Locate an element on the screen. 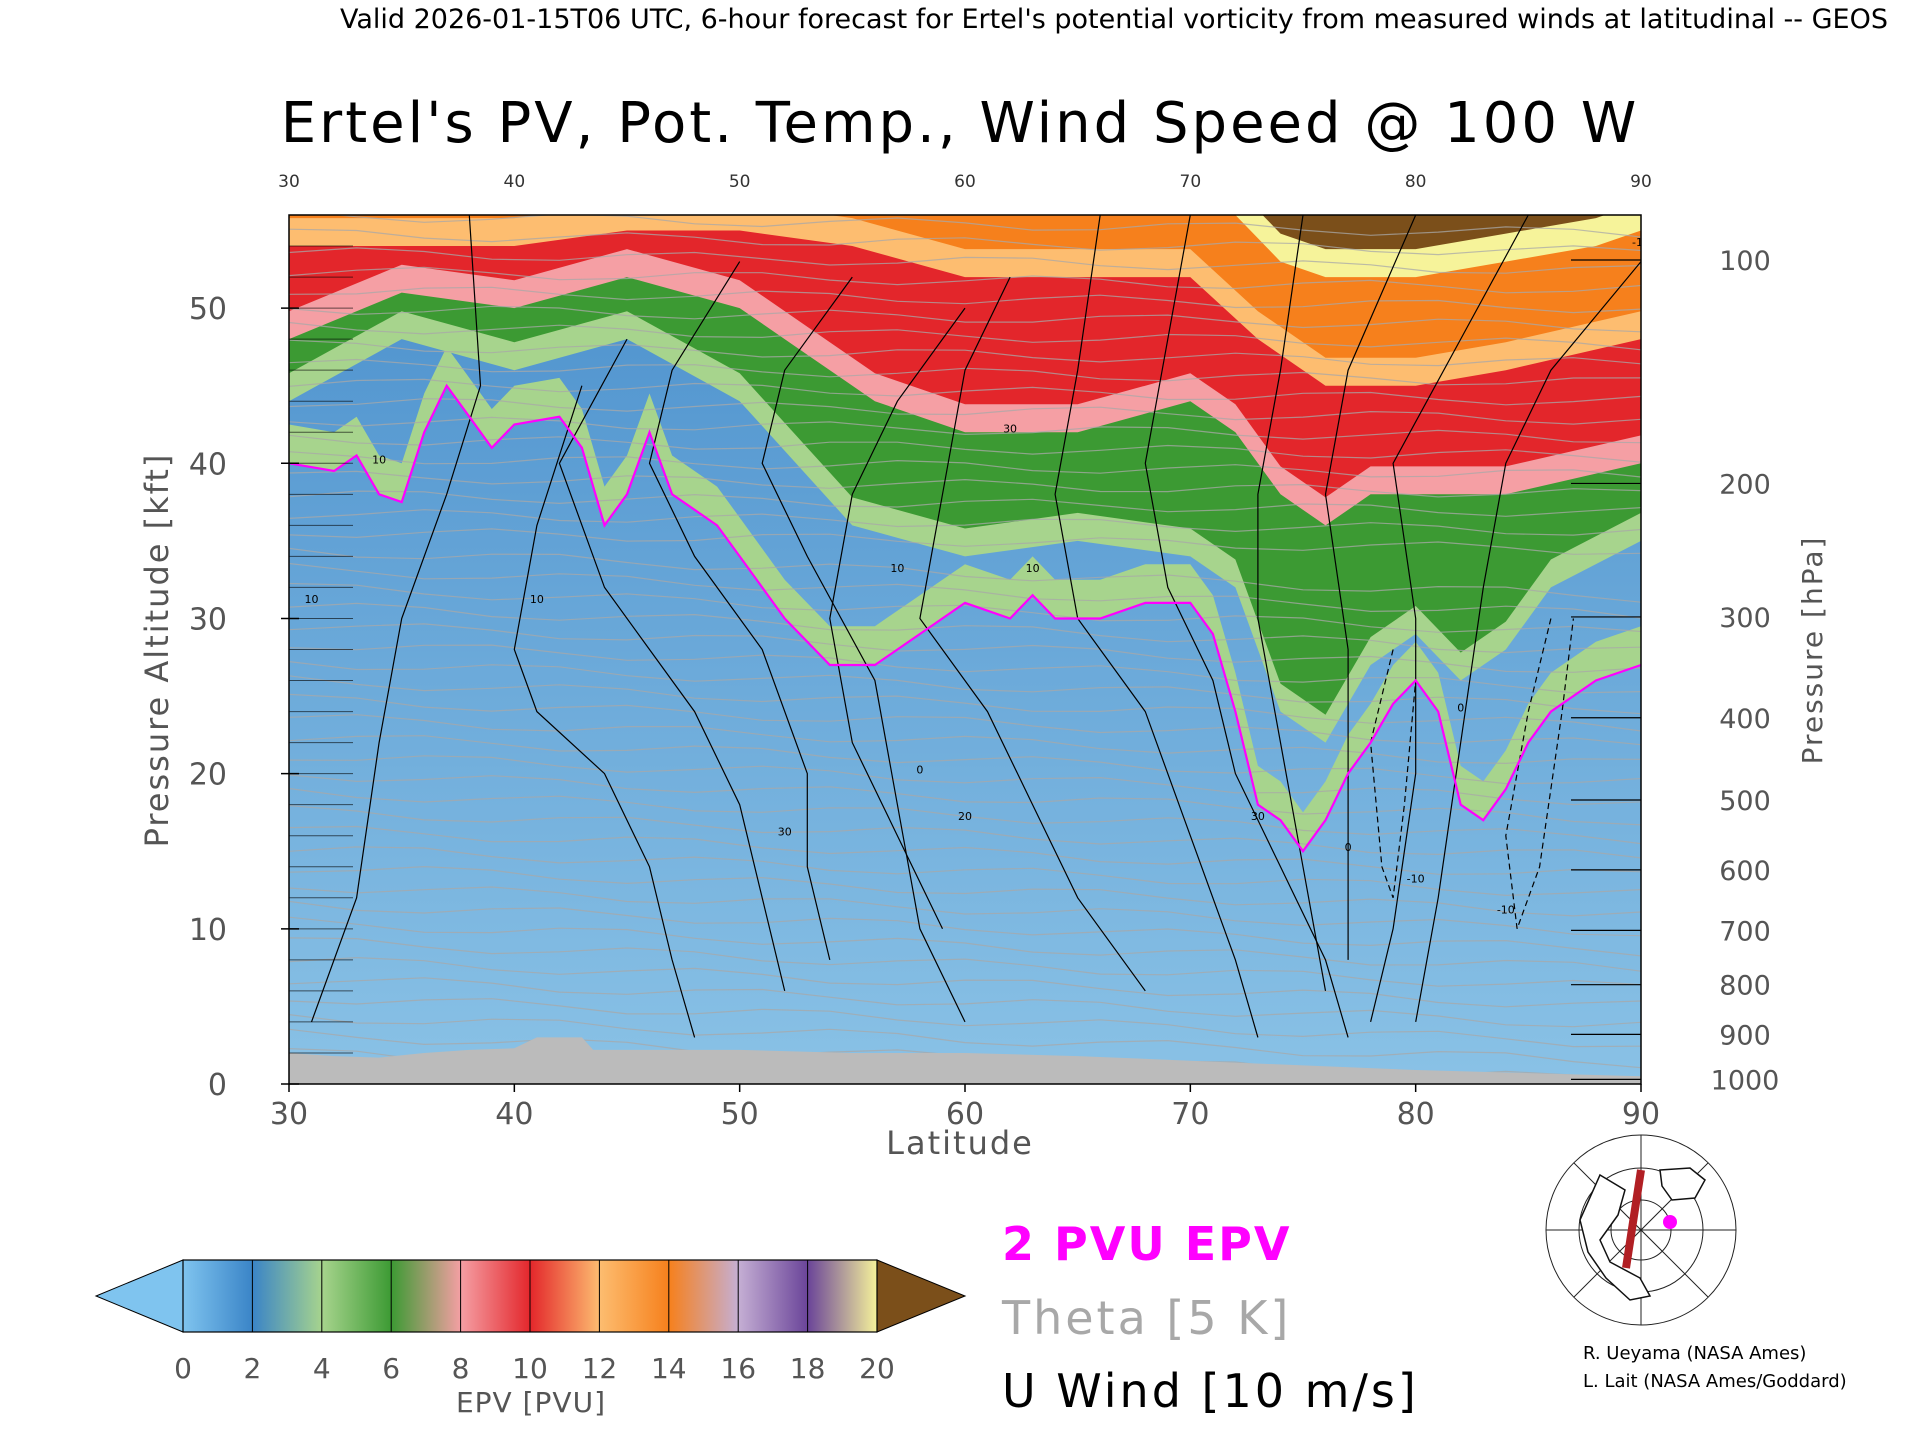 This screenshot has height=1440, width=1920. x-top-tick-label: 70 is located at coordinates (1191, 182).